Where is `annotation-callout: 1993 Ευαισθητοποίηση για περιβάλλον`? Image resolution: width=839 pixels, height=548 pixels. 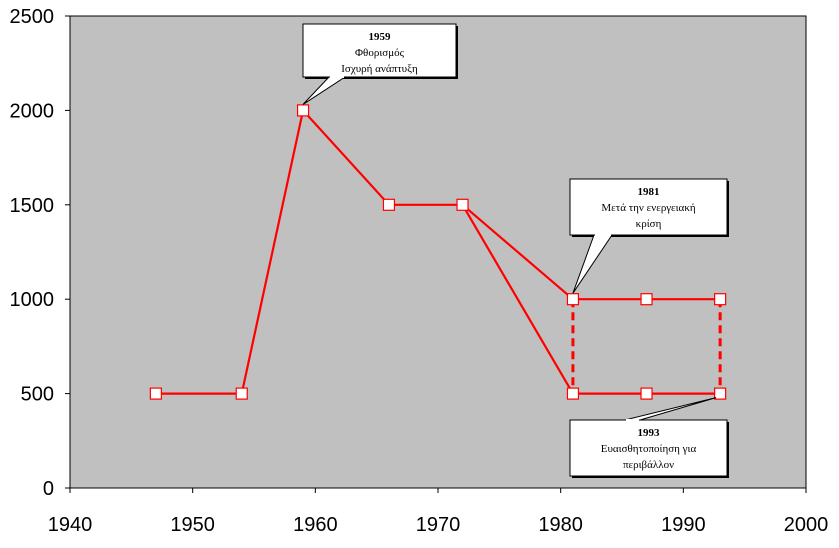 annotation-callout: 1993 Ευαισθητοποίηση για περιβάλλον is located at coordinates (649, 437).